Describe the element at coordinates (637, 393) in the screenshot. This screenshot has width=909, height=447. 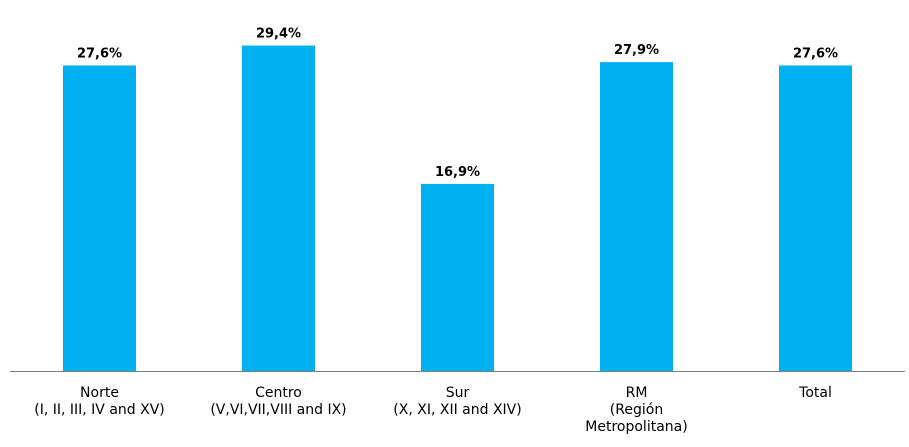
I see `category-label-3-line-0: RM` at that location.